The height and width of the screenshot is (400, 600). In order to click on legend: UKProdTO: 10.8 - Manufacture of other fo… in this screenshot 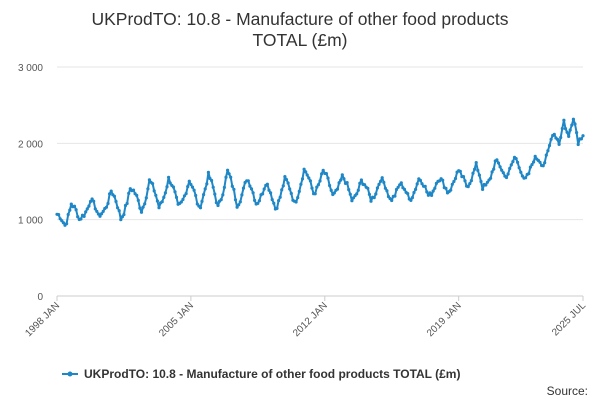, I will do `click(261, 374)`.